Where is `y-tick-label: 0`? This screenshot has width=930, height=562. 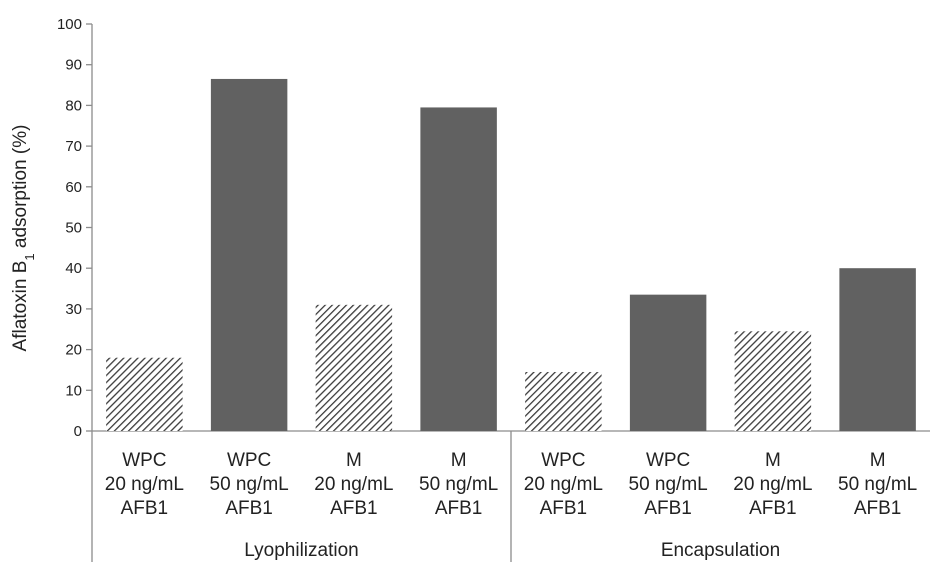 y-tick-label: 0 is located at coordinates (78, 431).